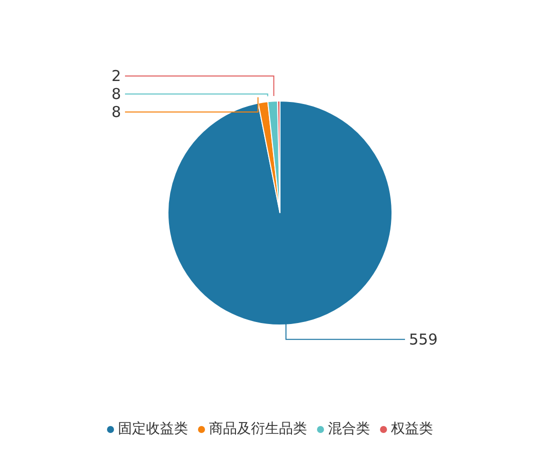 The height and width of the screenshot is (450, 550). What do you see at coordinates (349, 429) in the screenshot?
I see `legend-label: 混合类` at bounding box center [349, 429].